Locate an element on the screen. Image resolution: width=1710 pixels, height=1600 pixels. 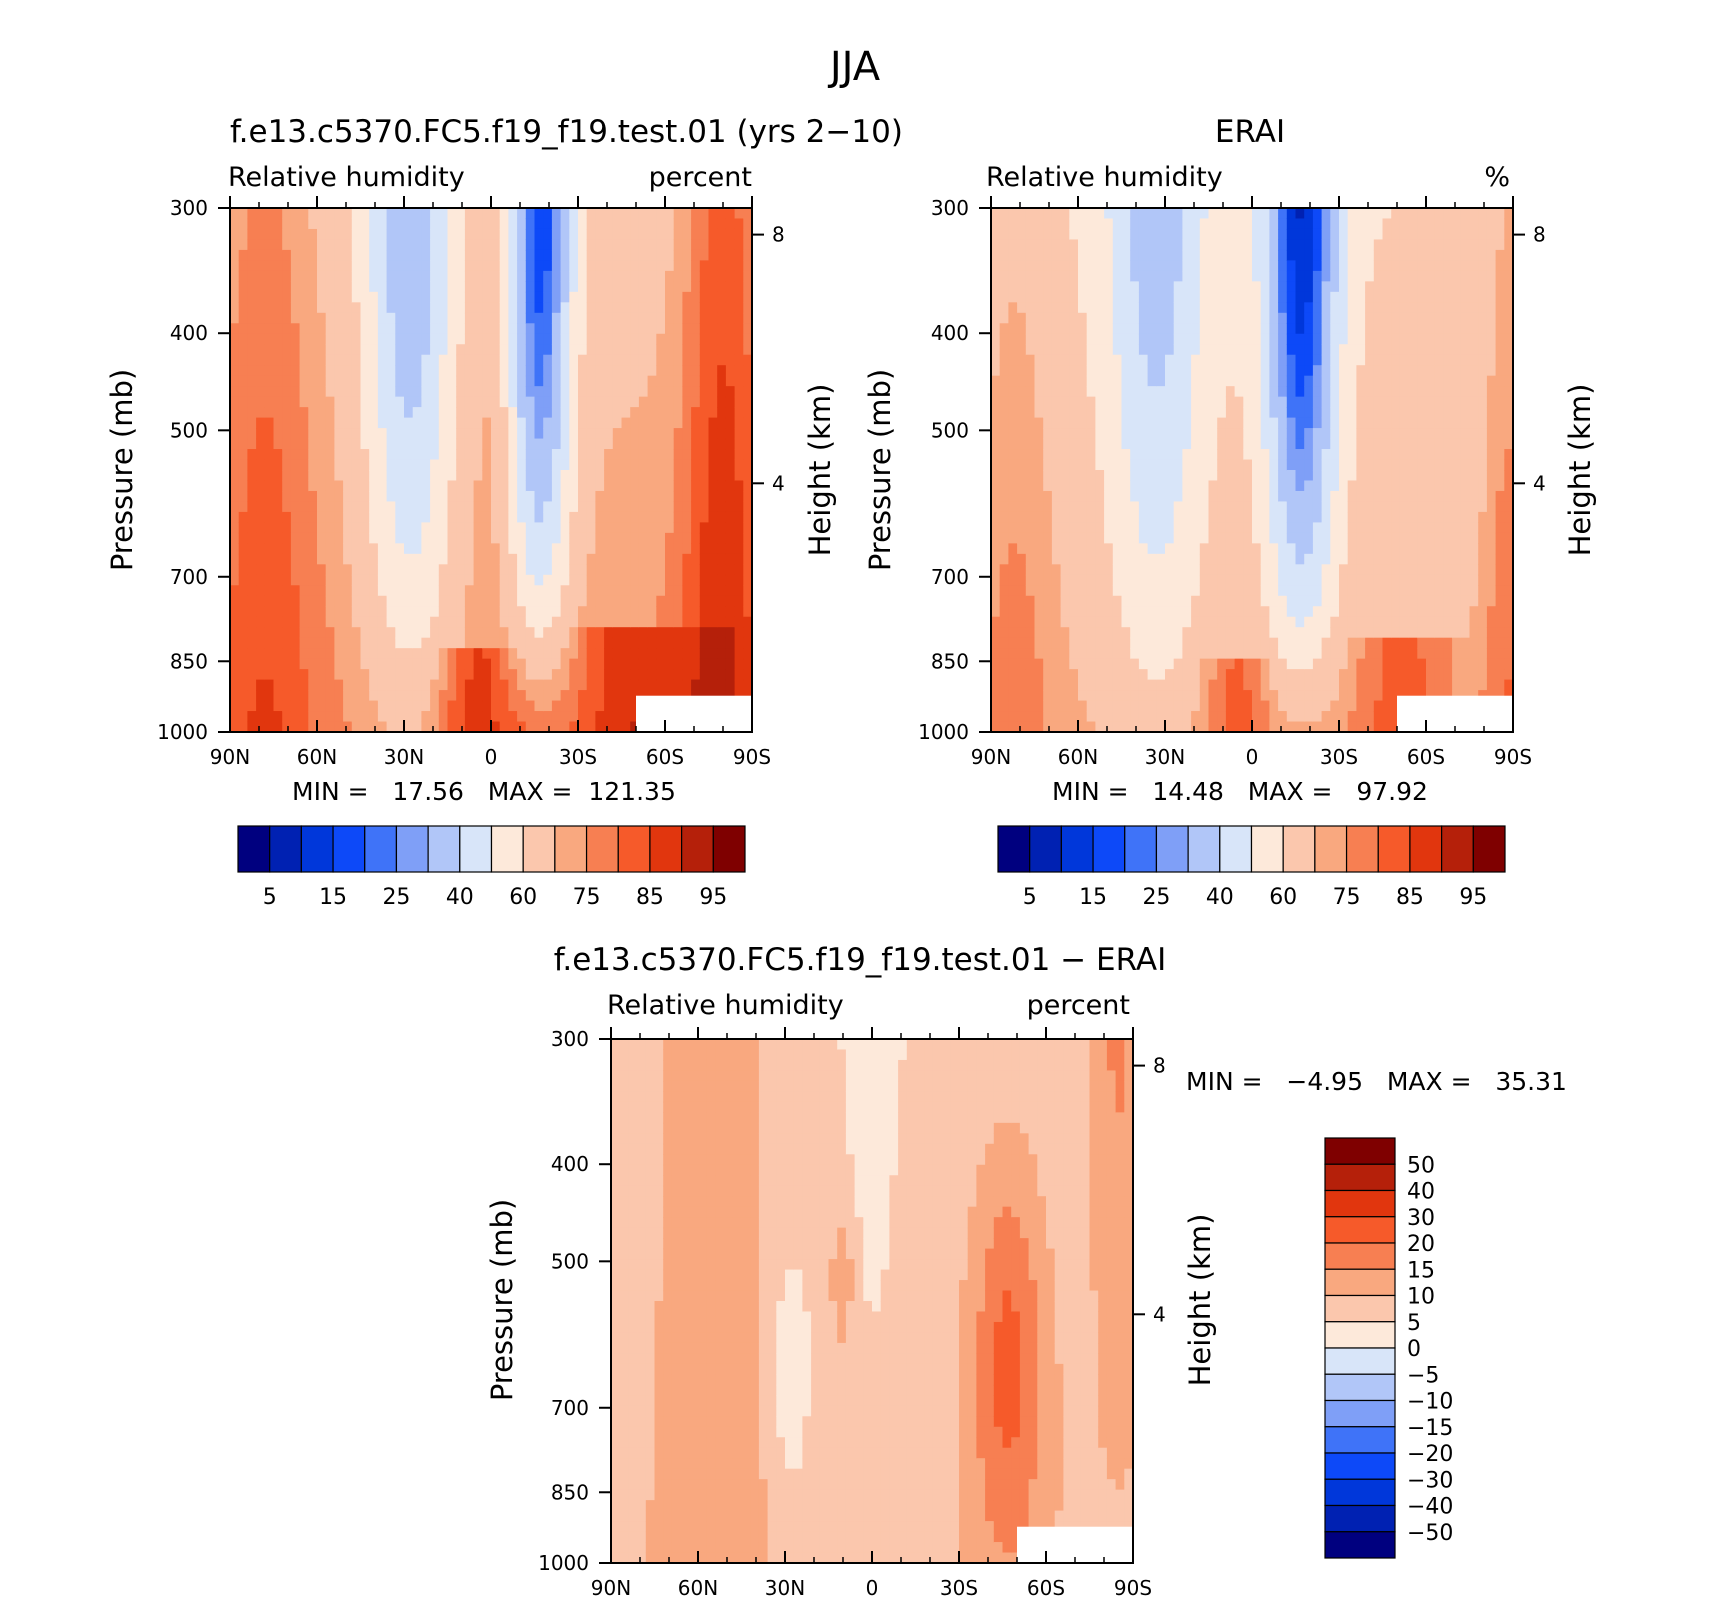
obs-left-label: Relative humidity is located at coordinates (1104, 177).